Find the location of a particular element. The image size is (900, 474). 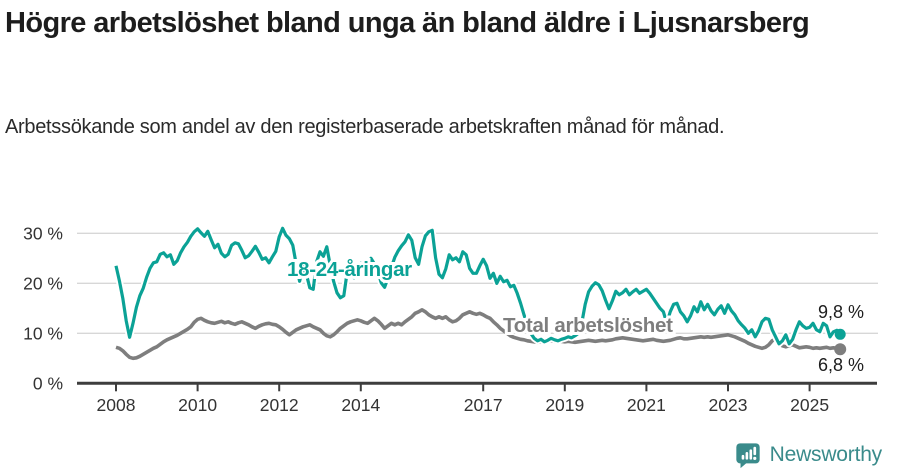

series-label-total: Total arbetslöshet is located at coordinates (588, 325).